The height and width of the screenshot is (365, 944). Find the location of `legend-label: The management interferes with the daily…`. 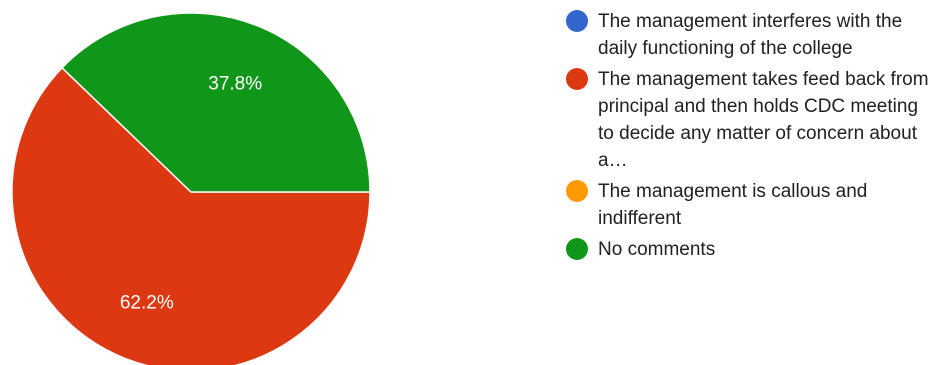

legend-label: The management interferes with the daily… is located at coordinates (750, 35).